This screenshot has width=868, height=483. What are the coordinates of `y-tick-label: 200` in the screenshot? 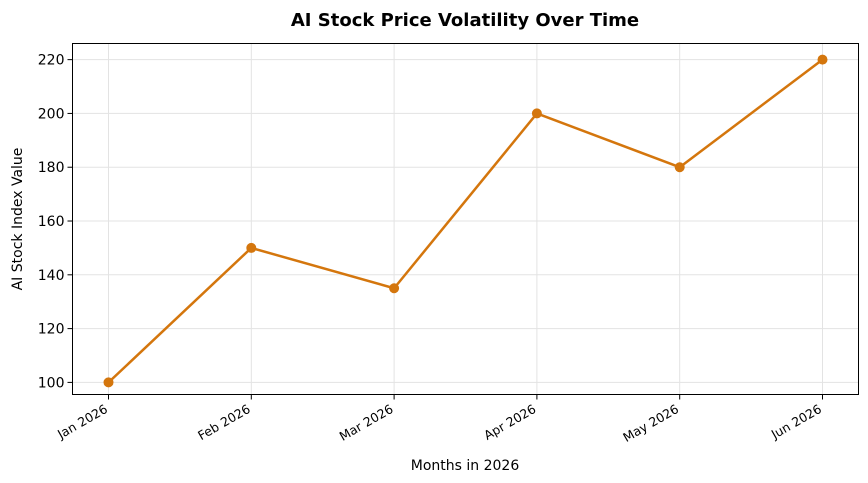 It's located at (51, 114).